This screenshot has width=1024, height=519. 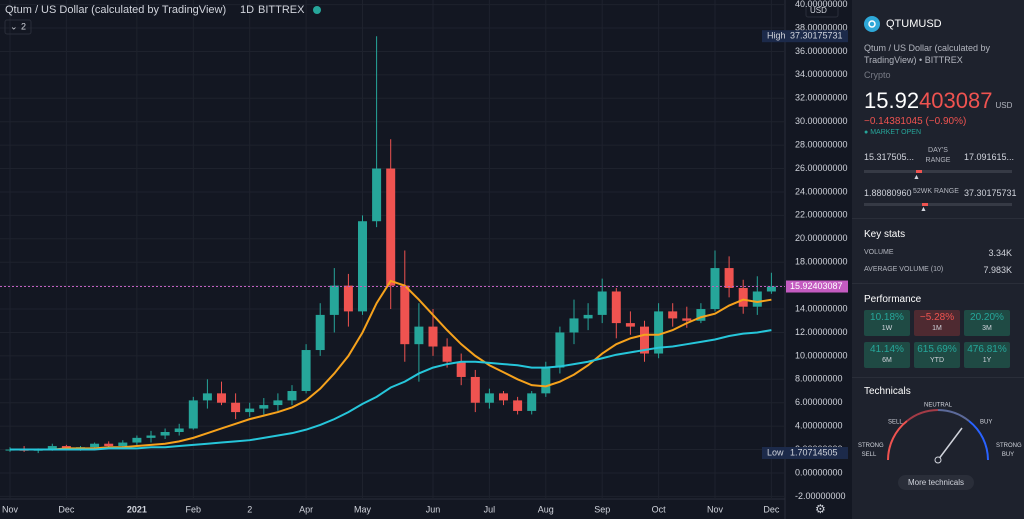 I want to click on x-tick-label: Apr, so click(x=306, y=509).